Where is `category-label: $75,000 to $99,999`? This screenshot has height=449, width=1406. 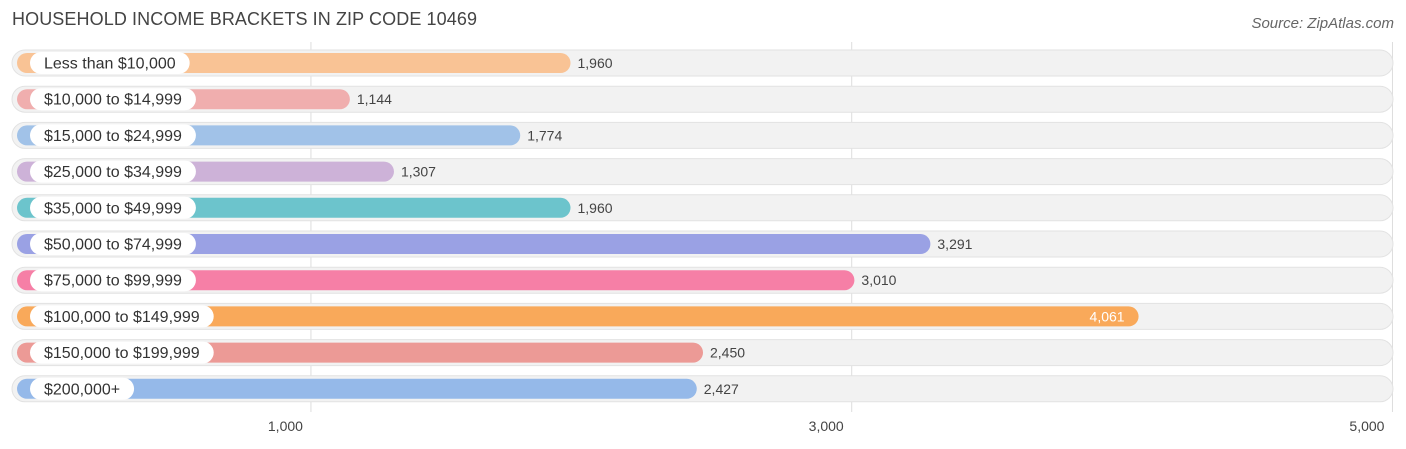 category-label: $75,000 to $99,999 is located at coordinates (113, 281).